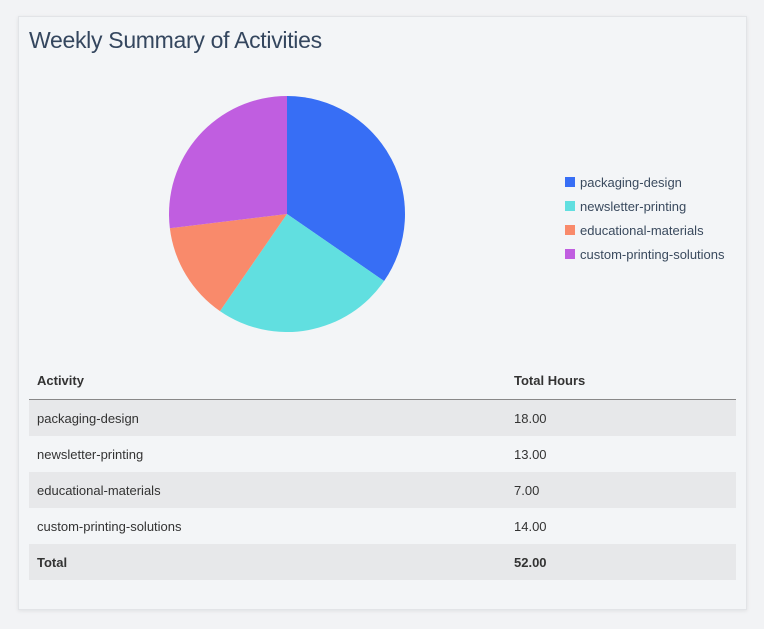 The image size is (764, 629). I want to click on table-row: educational-materials 7.00, so click(382, 490).